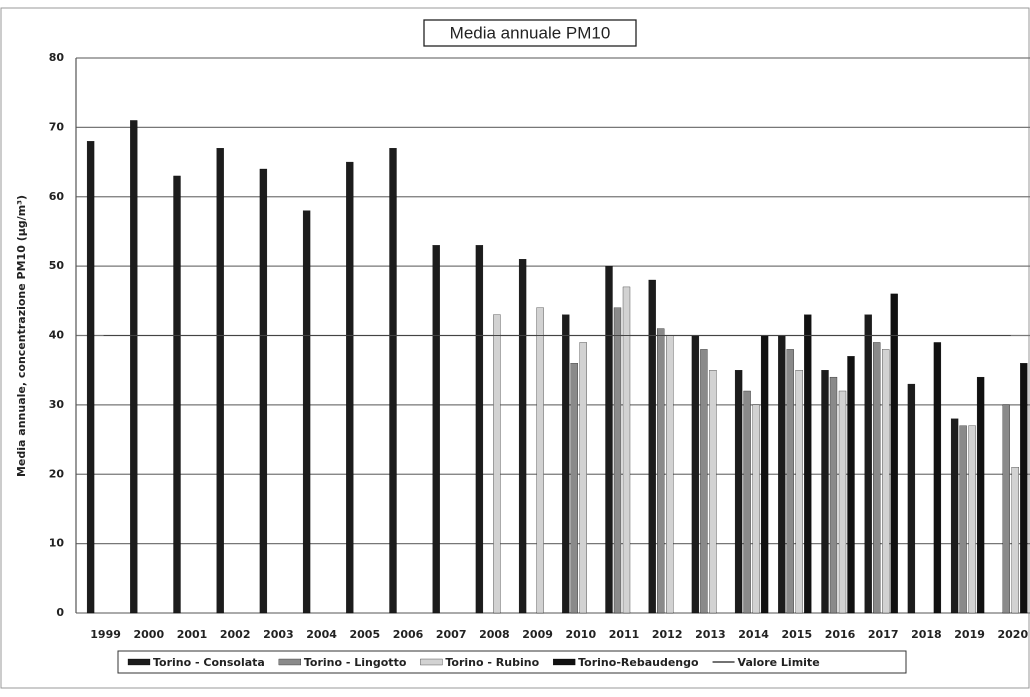  Describe the element at coordinates (57, 196) in the screenshot. I see `y-tick-label: 60` at that location.